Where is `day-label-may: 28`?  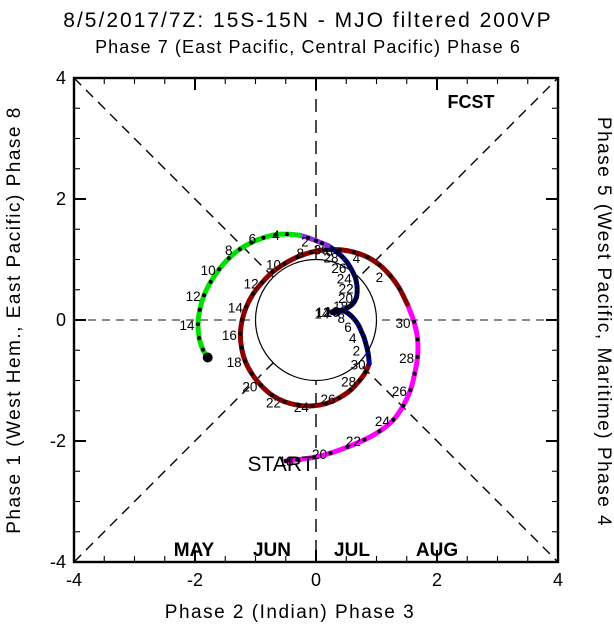 day-label-may: 28 is located at coordinates (406, 358).